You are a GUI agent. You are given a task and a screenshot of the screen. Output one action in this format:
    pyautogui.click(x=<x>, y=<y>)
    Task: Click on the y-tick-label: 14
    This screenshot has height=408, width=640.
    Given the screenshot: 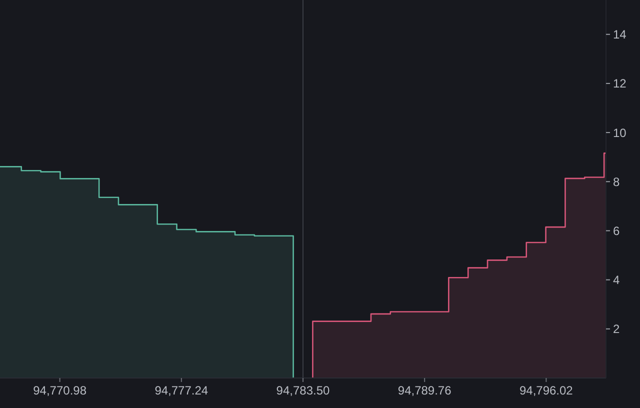 What is the action you would take?
    pyautogui.click(x=620, y=35)
    